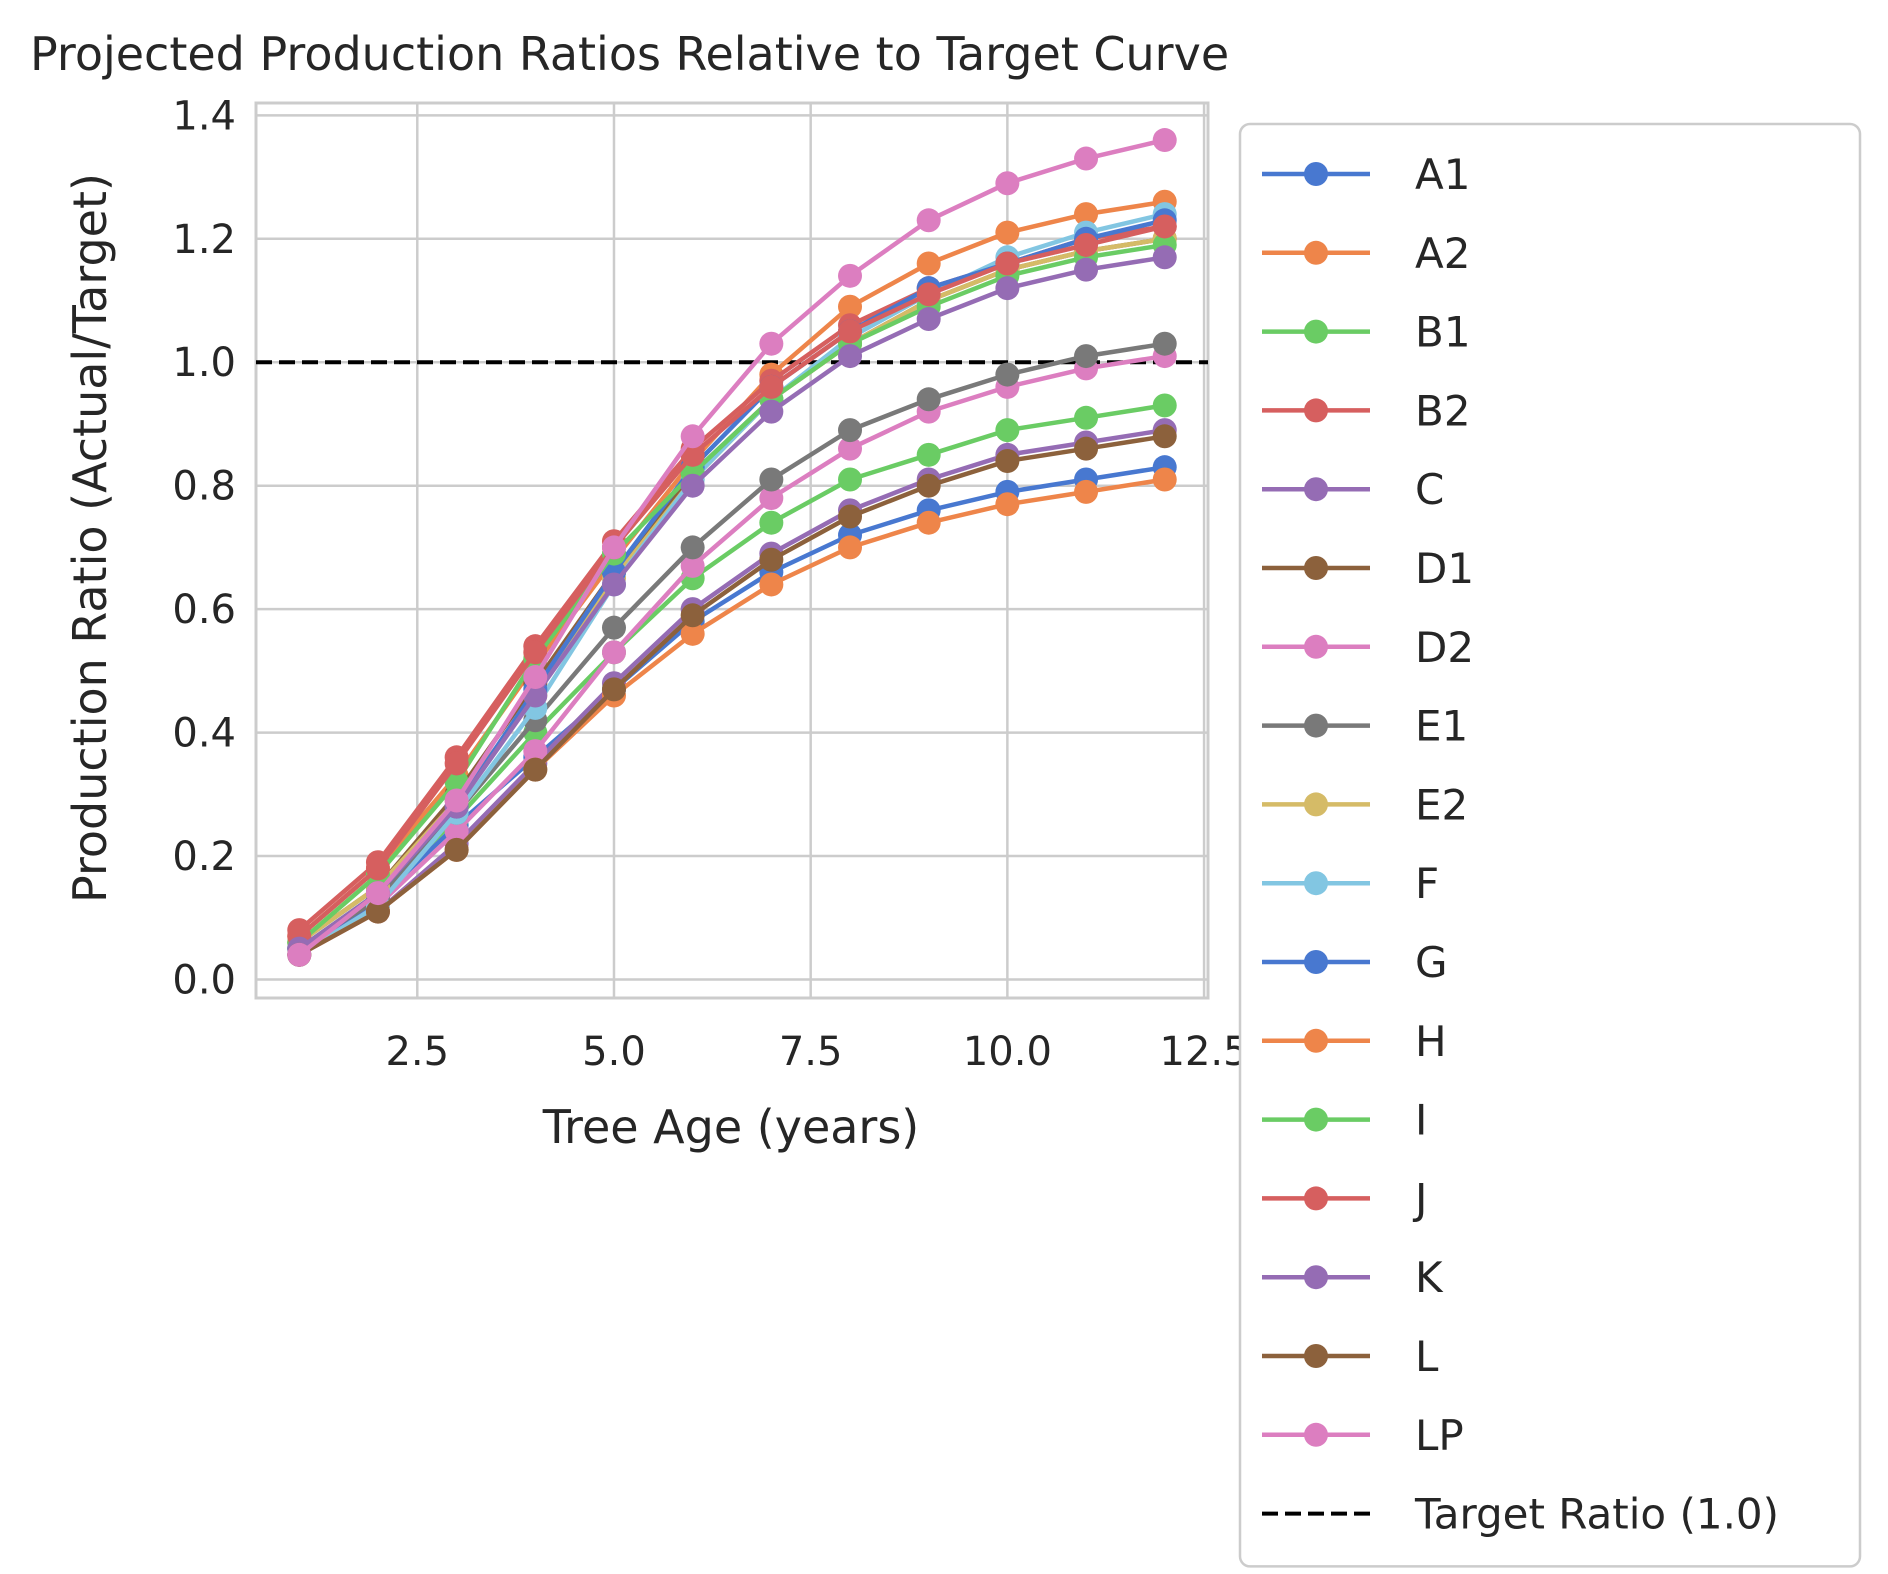 The height and width of the screenshot is (1574, 1888). I want to click on legend-label: Target Ratio (1.0), so click(1596, 1514).